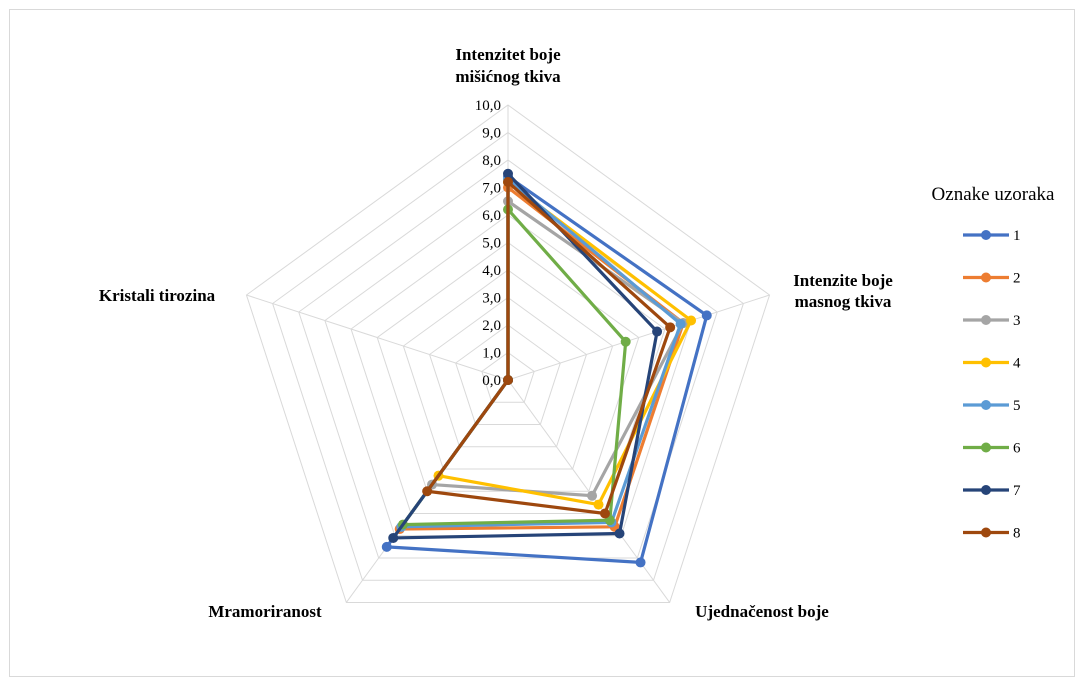 The image size is (1086, 686). Describe the element at coordinates (992, 236) in the screenshot. I see `legend-entry: 1` at that location.